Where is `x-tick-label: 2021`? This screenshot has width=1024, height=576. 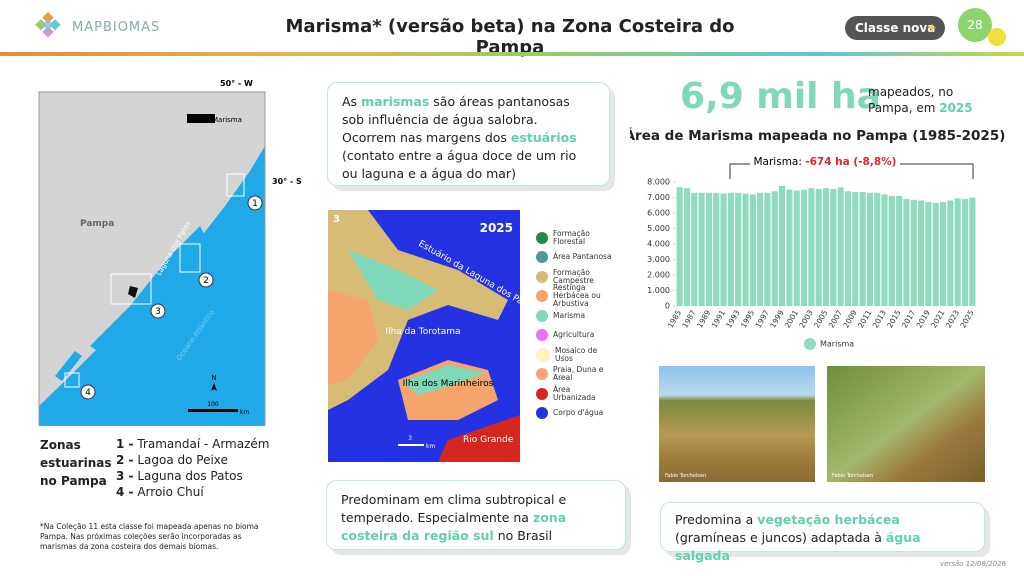
x-tick-label: 2021 is located at coordinates (937, 318).